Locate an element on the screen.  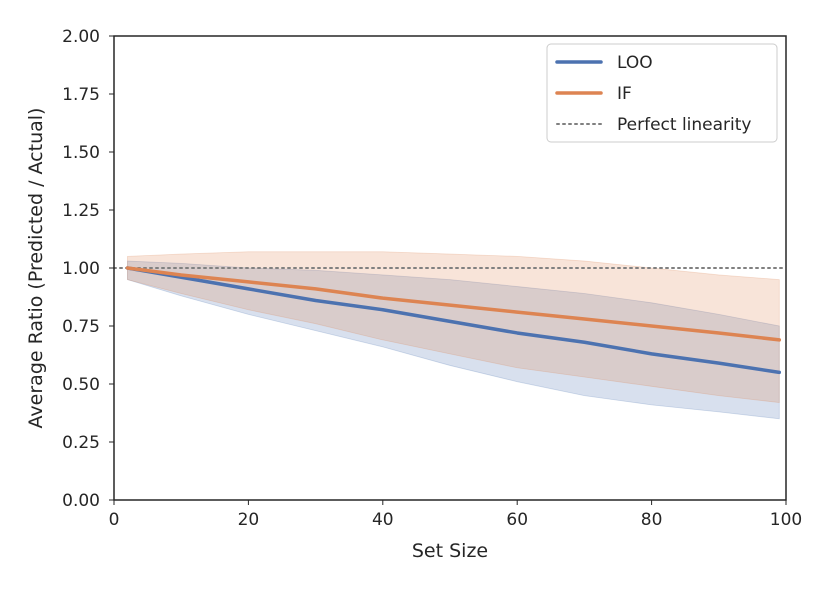
y-axis-ticks: 0.00 0.25 0.50 0.75 1.00 1.25 1.50 1.75 2.00 is located at coordinates (88, 269).